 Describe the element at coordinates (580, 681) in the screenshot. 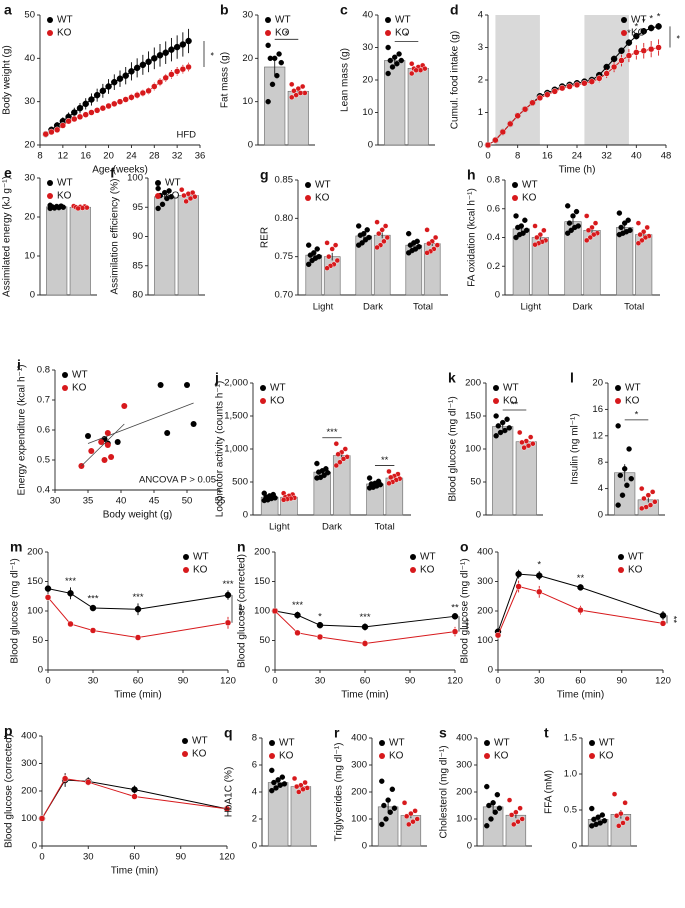

I see `x-tick-label: 60` at that location.